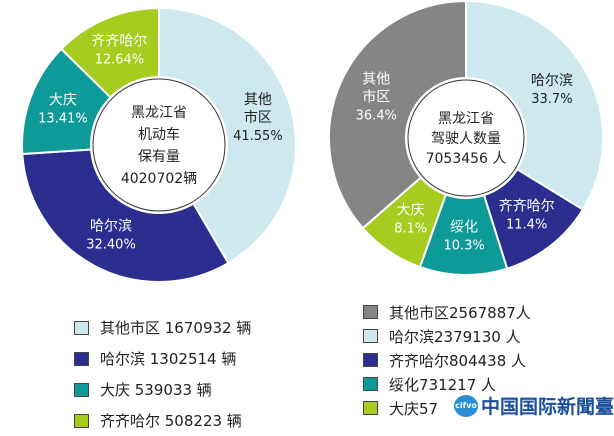 The image size is (614, 436). What do you see at coordinates (176, 328) in the screenshot?
I see `legend-label: 其他市区 1670932 辆` at bounding box center [176, 328].